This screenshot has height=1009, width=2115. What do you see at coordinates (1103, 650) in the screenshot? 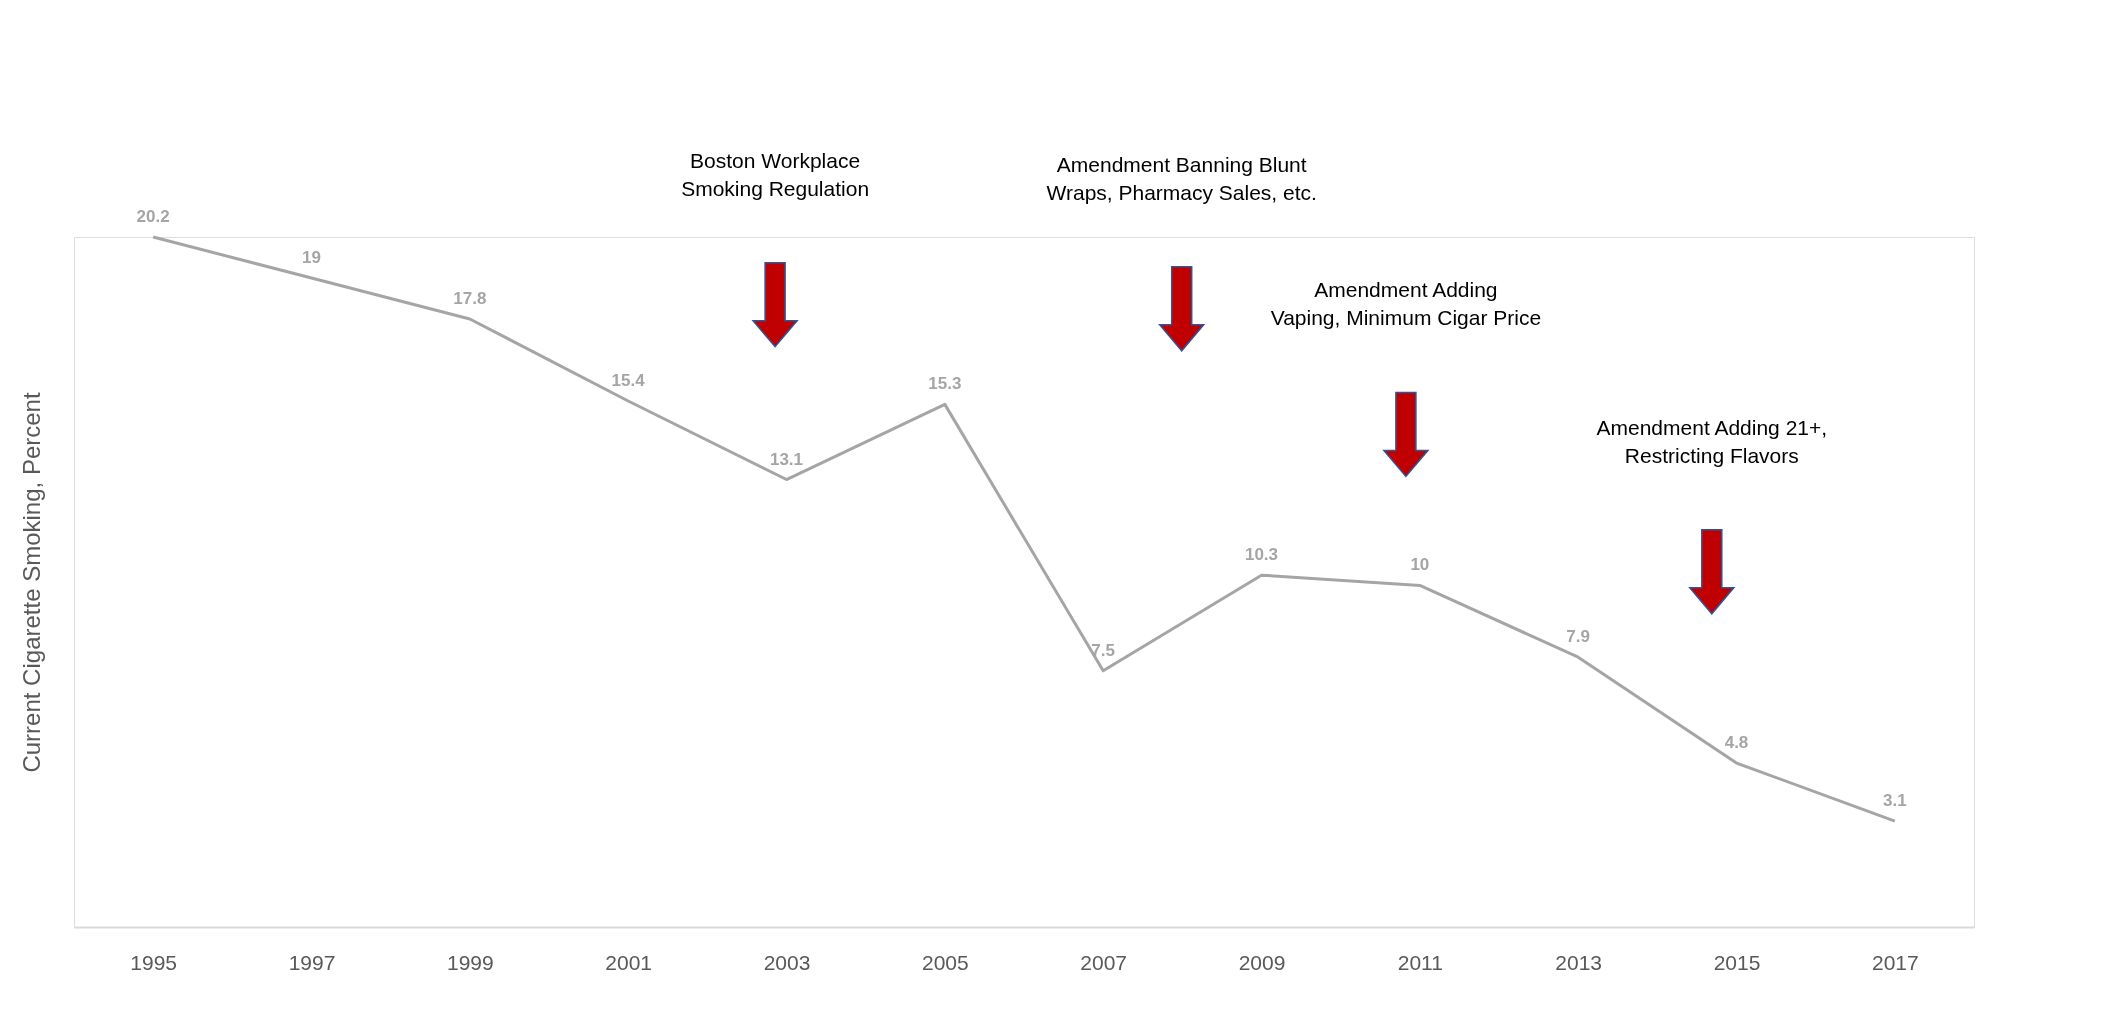
I see `data-label: 7.5` at bounding box center [1103, 650].